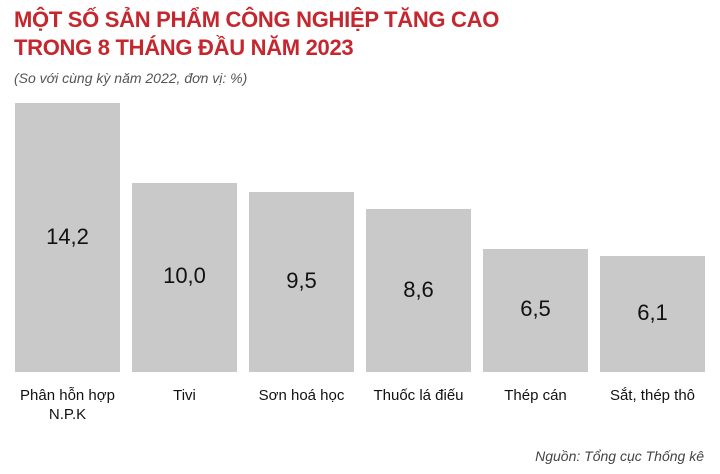 This screenshot has height=474, width=720. I want to click on data-label: 6,1, so click(652, 313).